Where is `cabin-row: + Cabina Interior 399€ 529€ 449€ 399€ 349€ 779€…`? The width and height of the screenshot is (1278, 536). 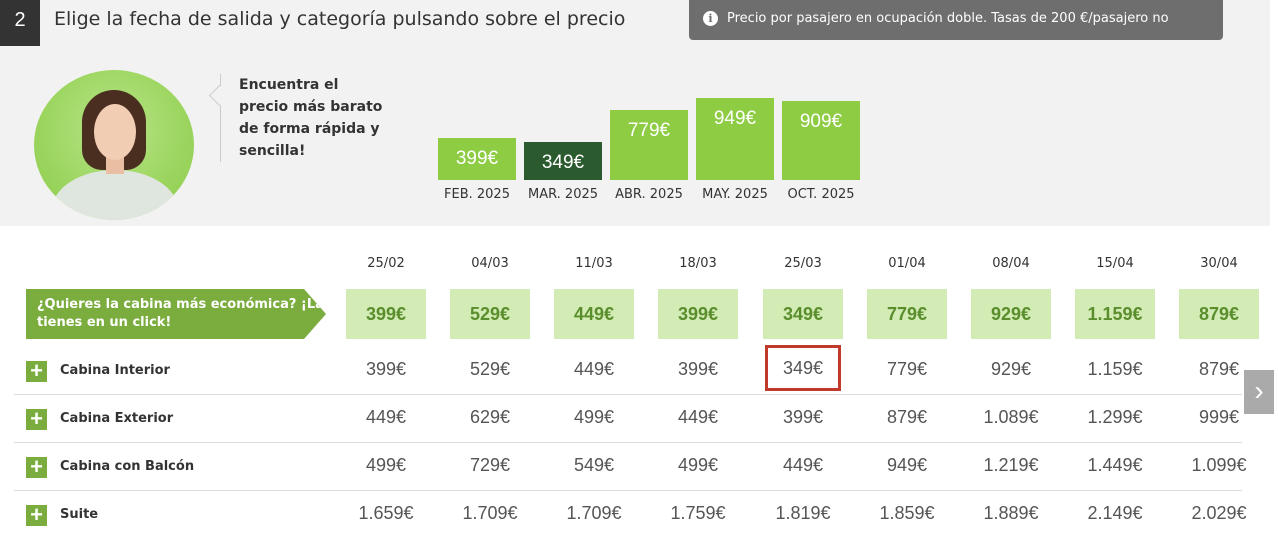
cabin-row: + Cabina Interior 399€ 529€ 449€ 399€ 349€ 779€… is located at coordinates (628, 370).